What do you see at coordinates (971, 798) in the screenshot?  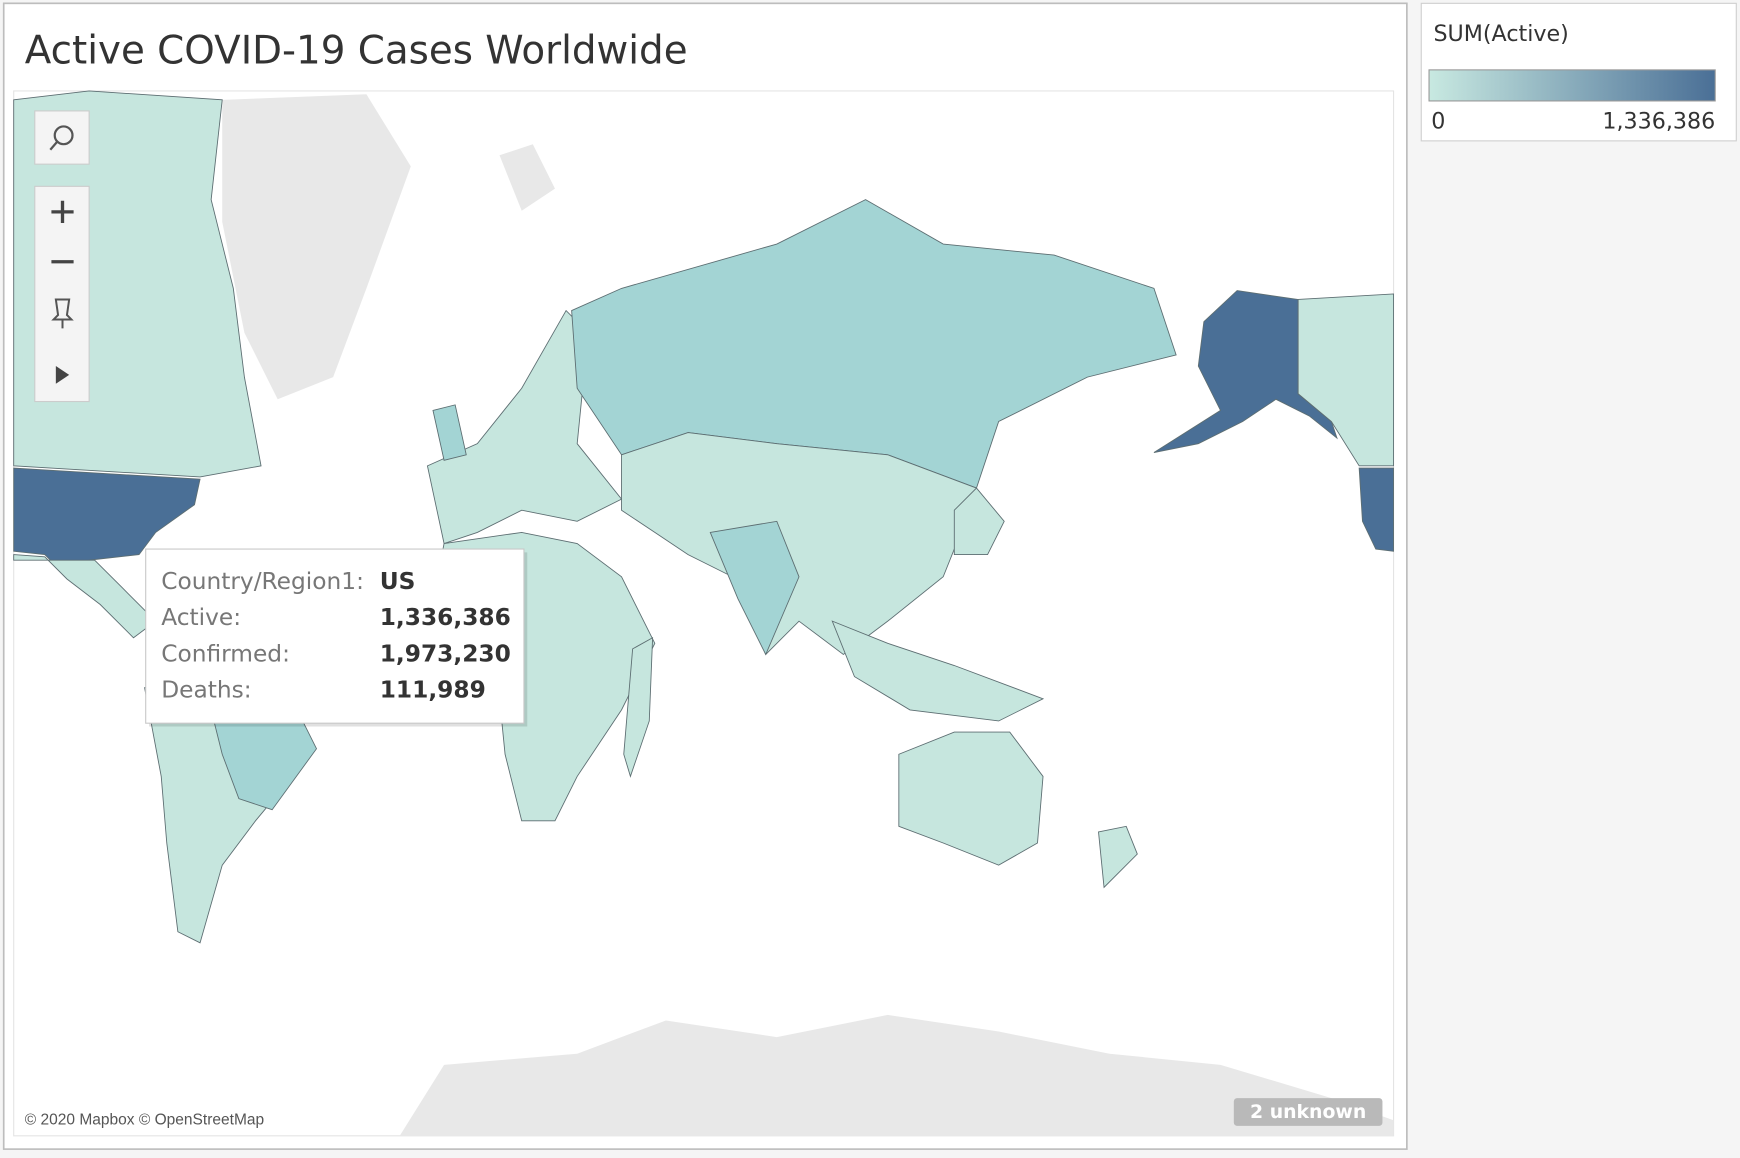 I see `australia` at bounding box center [971, 798].